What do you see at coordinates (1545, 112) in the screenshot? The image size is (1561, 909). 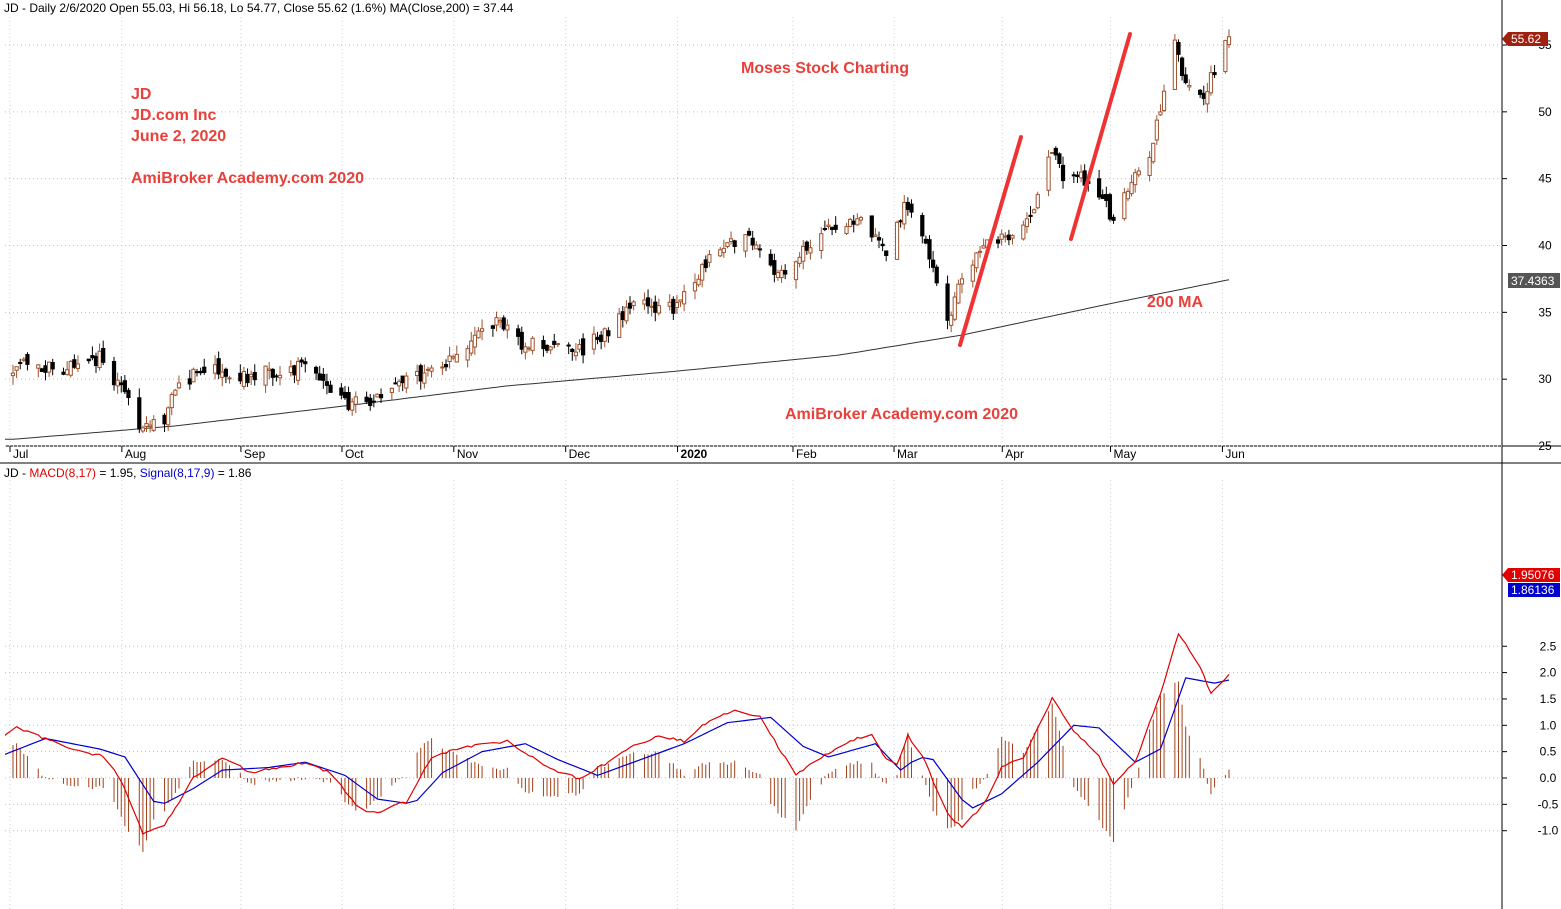 I see `price-y-tick-label: 50` at bounding box center [1545, 112].